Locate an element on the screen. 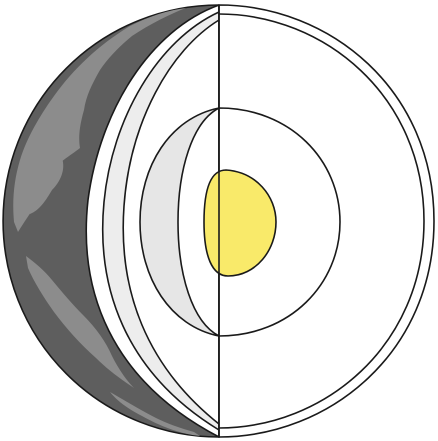  inner-core is located at coordinates (240, 223).